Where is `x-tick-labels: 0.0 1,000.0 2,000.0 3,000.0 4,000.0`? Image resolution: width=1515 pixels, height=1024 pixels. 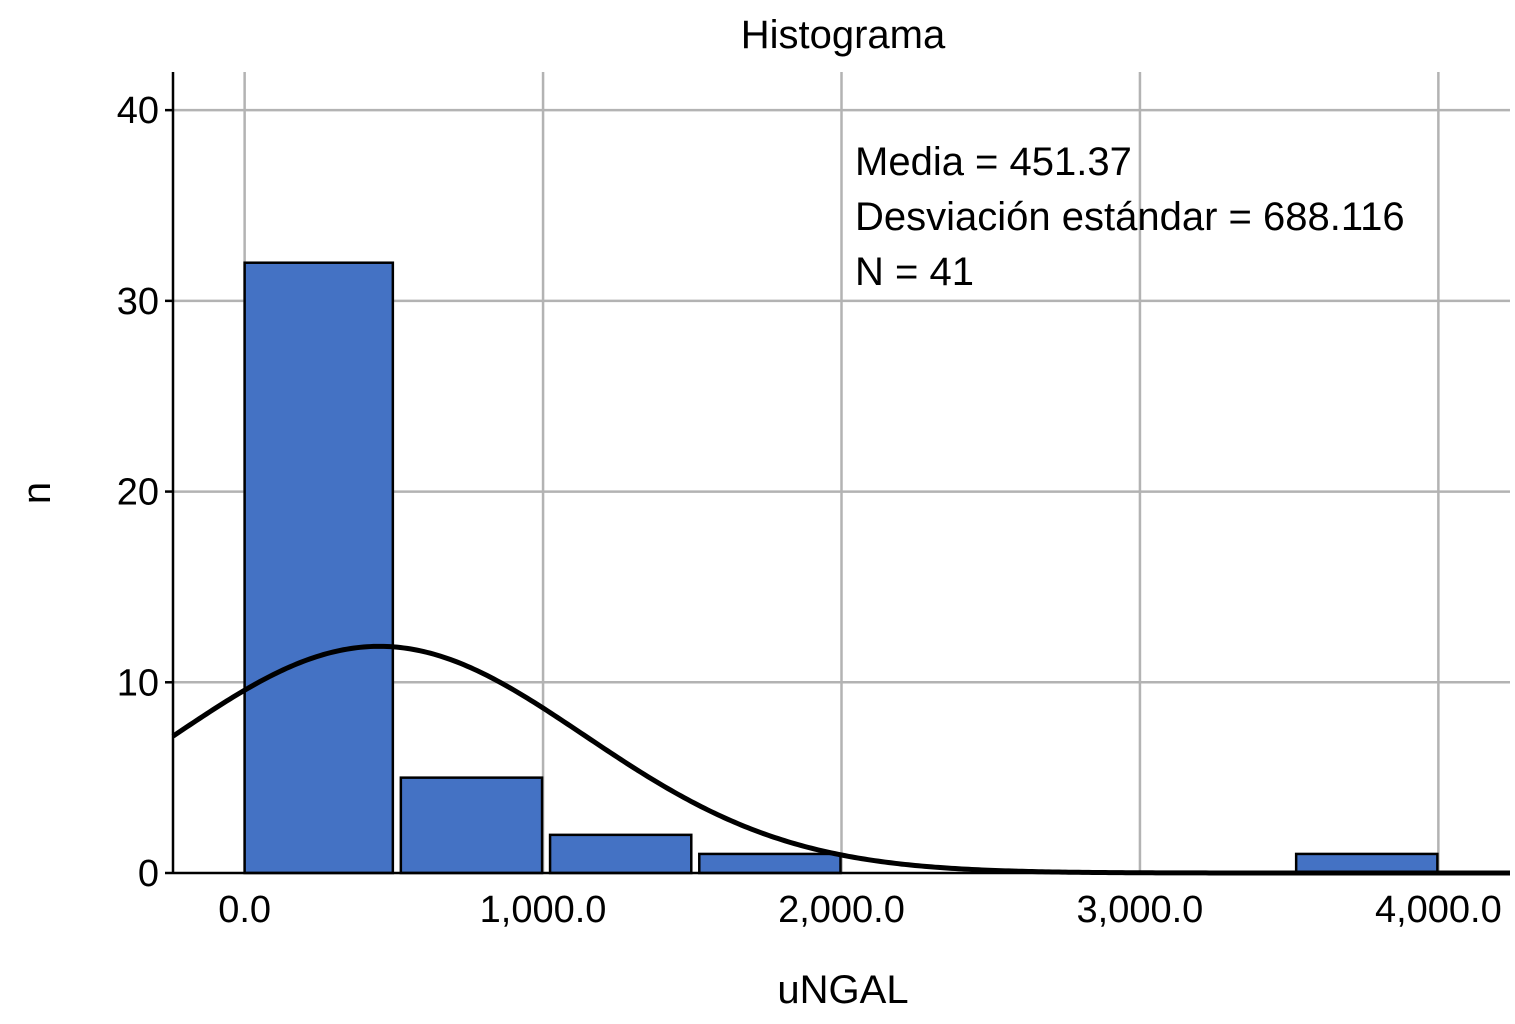
x-tick-labels: 0.0 1,000.0 2,000.0 3,000.0 4,000.0 is located at coordinates (860, 910).